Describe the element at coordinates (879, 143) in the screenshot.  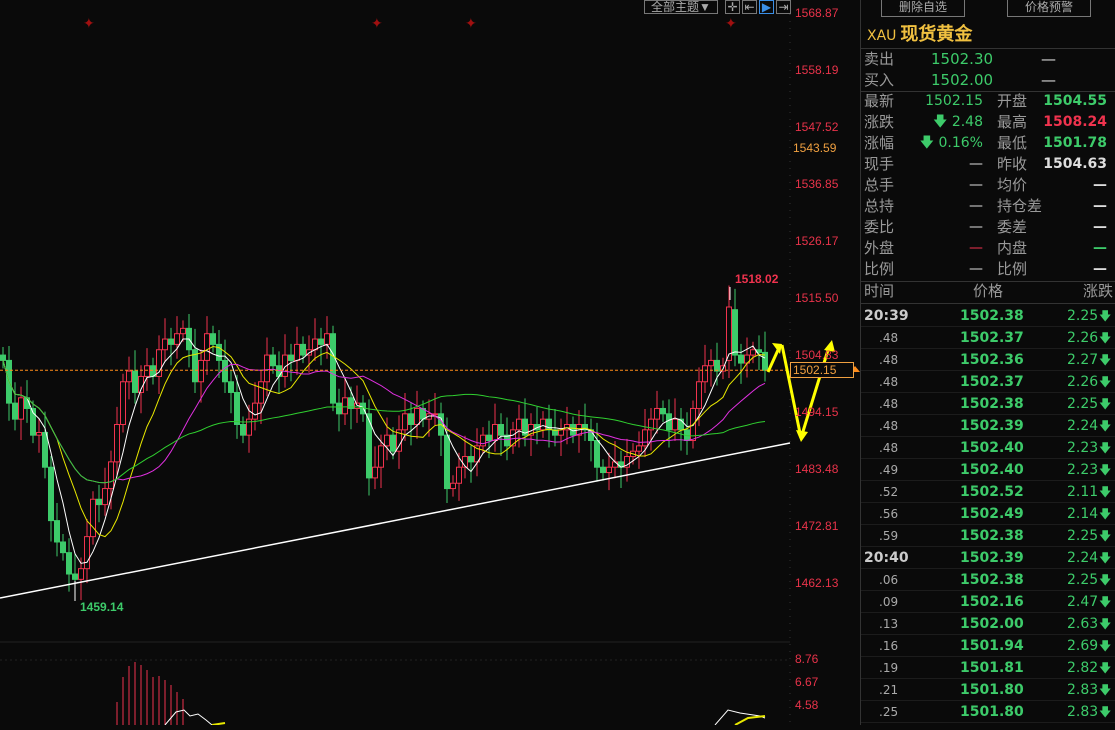
I see `label: 涨幅` at that location.